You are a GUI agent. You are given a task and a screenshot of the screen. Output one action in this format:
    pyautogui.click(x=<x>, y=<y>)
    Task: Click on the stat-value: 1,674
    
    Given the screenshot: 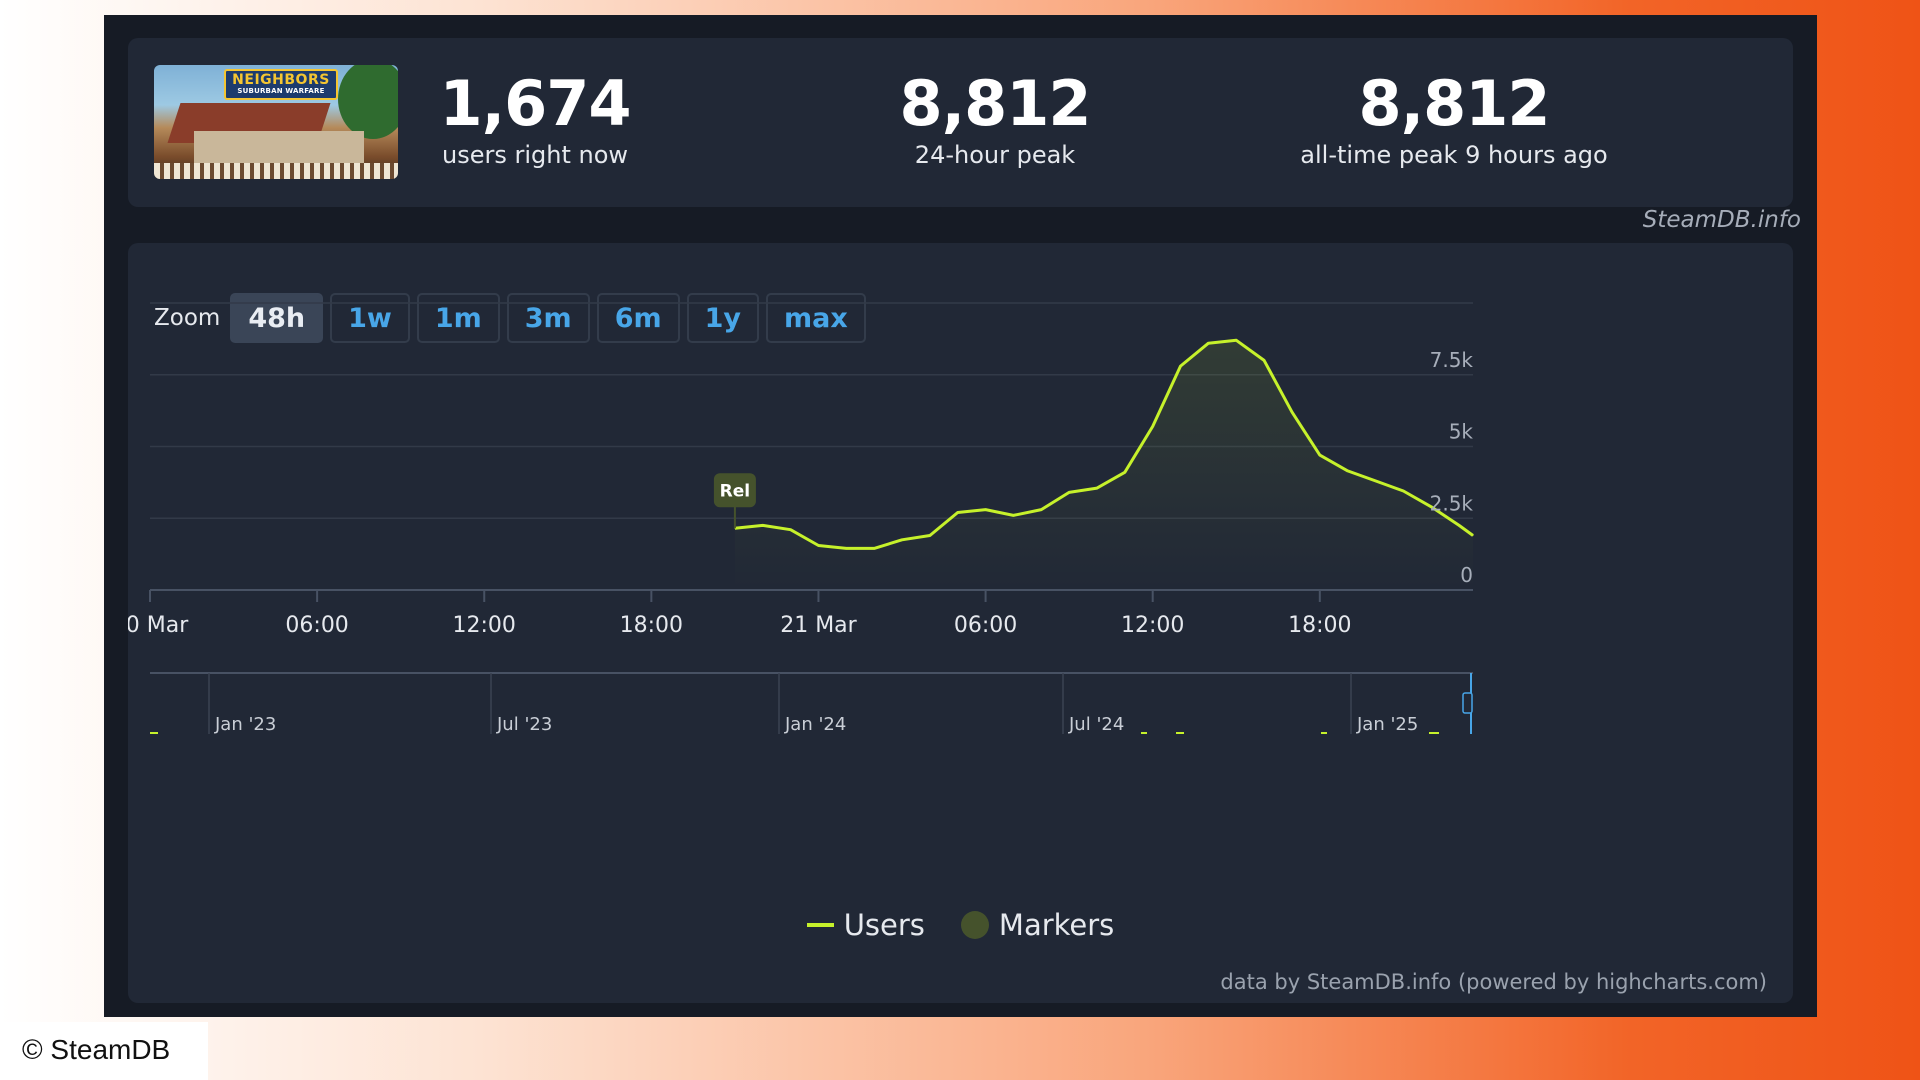 What is the action you would take?
    pyautogui.click(x=535, y=103)
    